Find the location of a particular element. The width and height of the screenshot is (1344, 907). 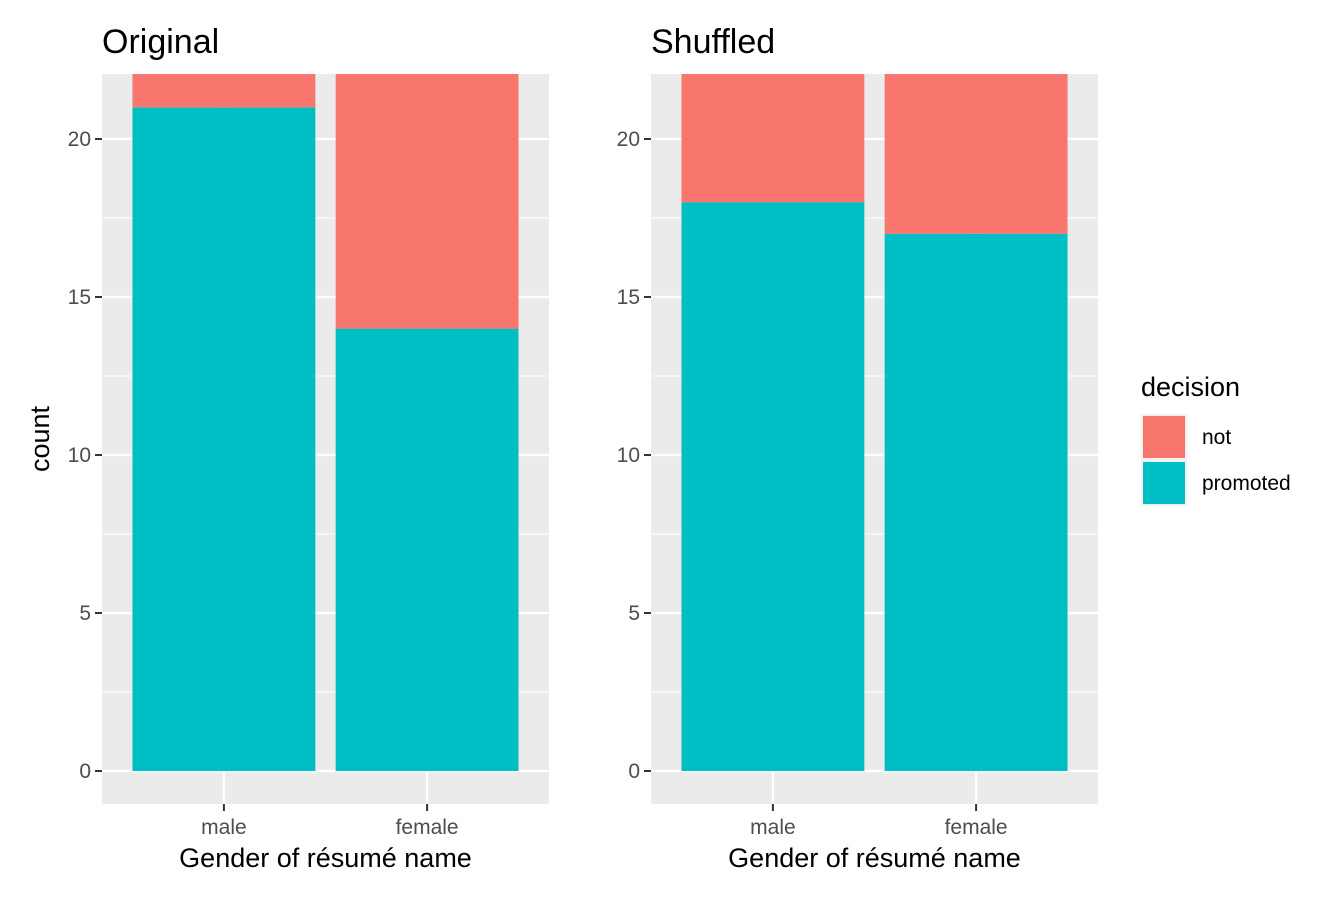

legend: decision not promoted is located at coordinates (1216, 439).